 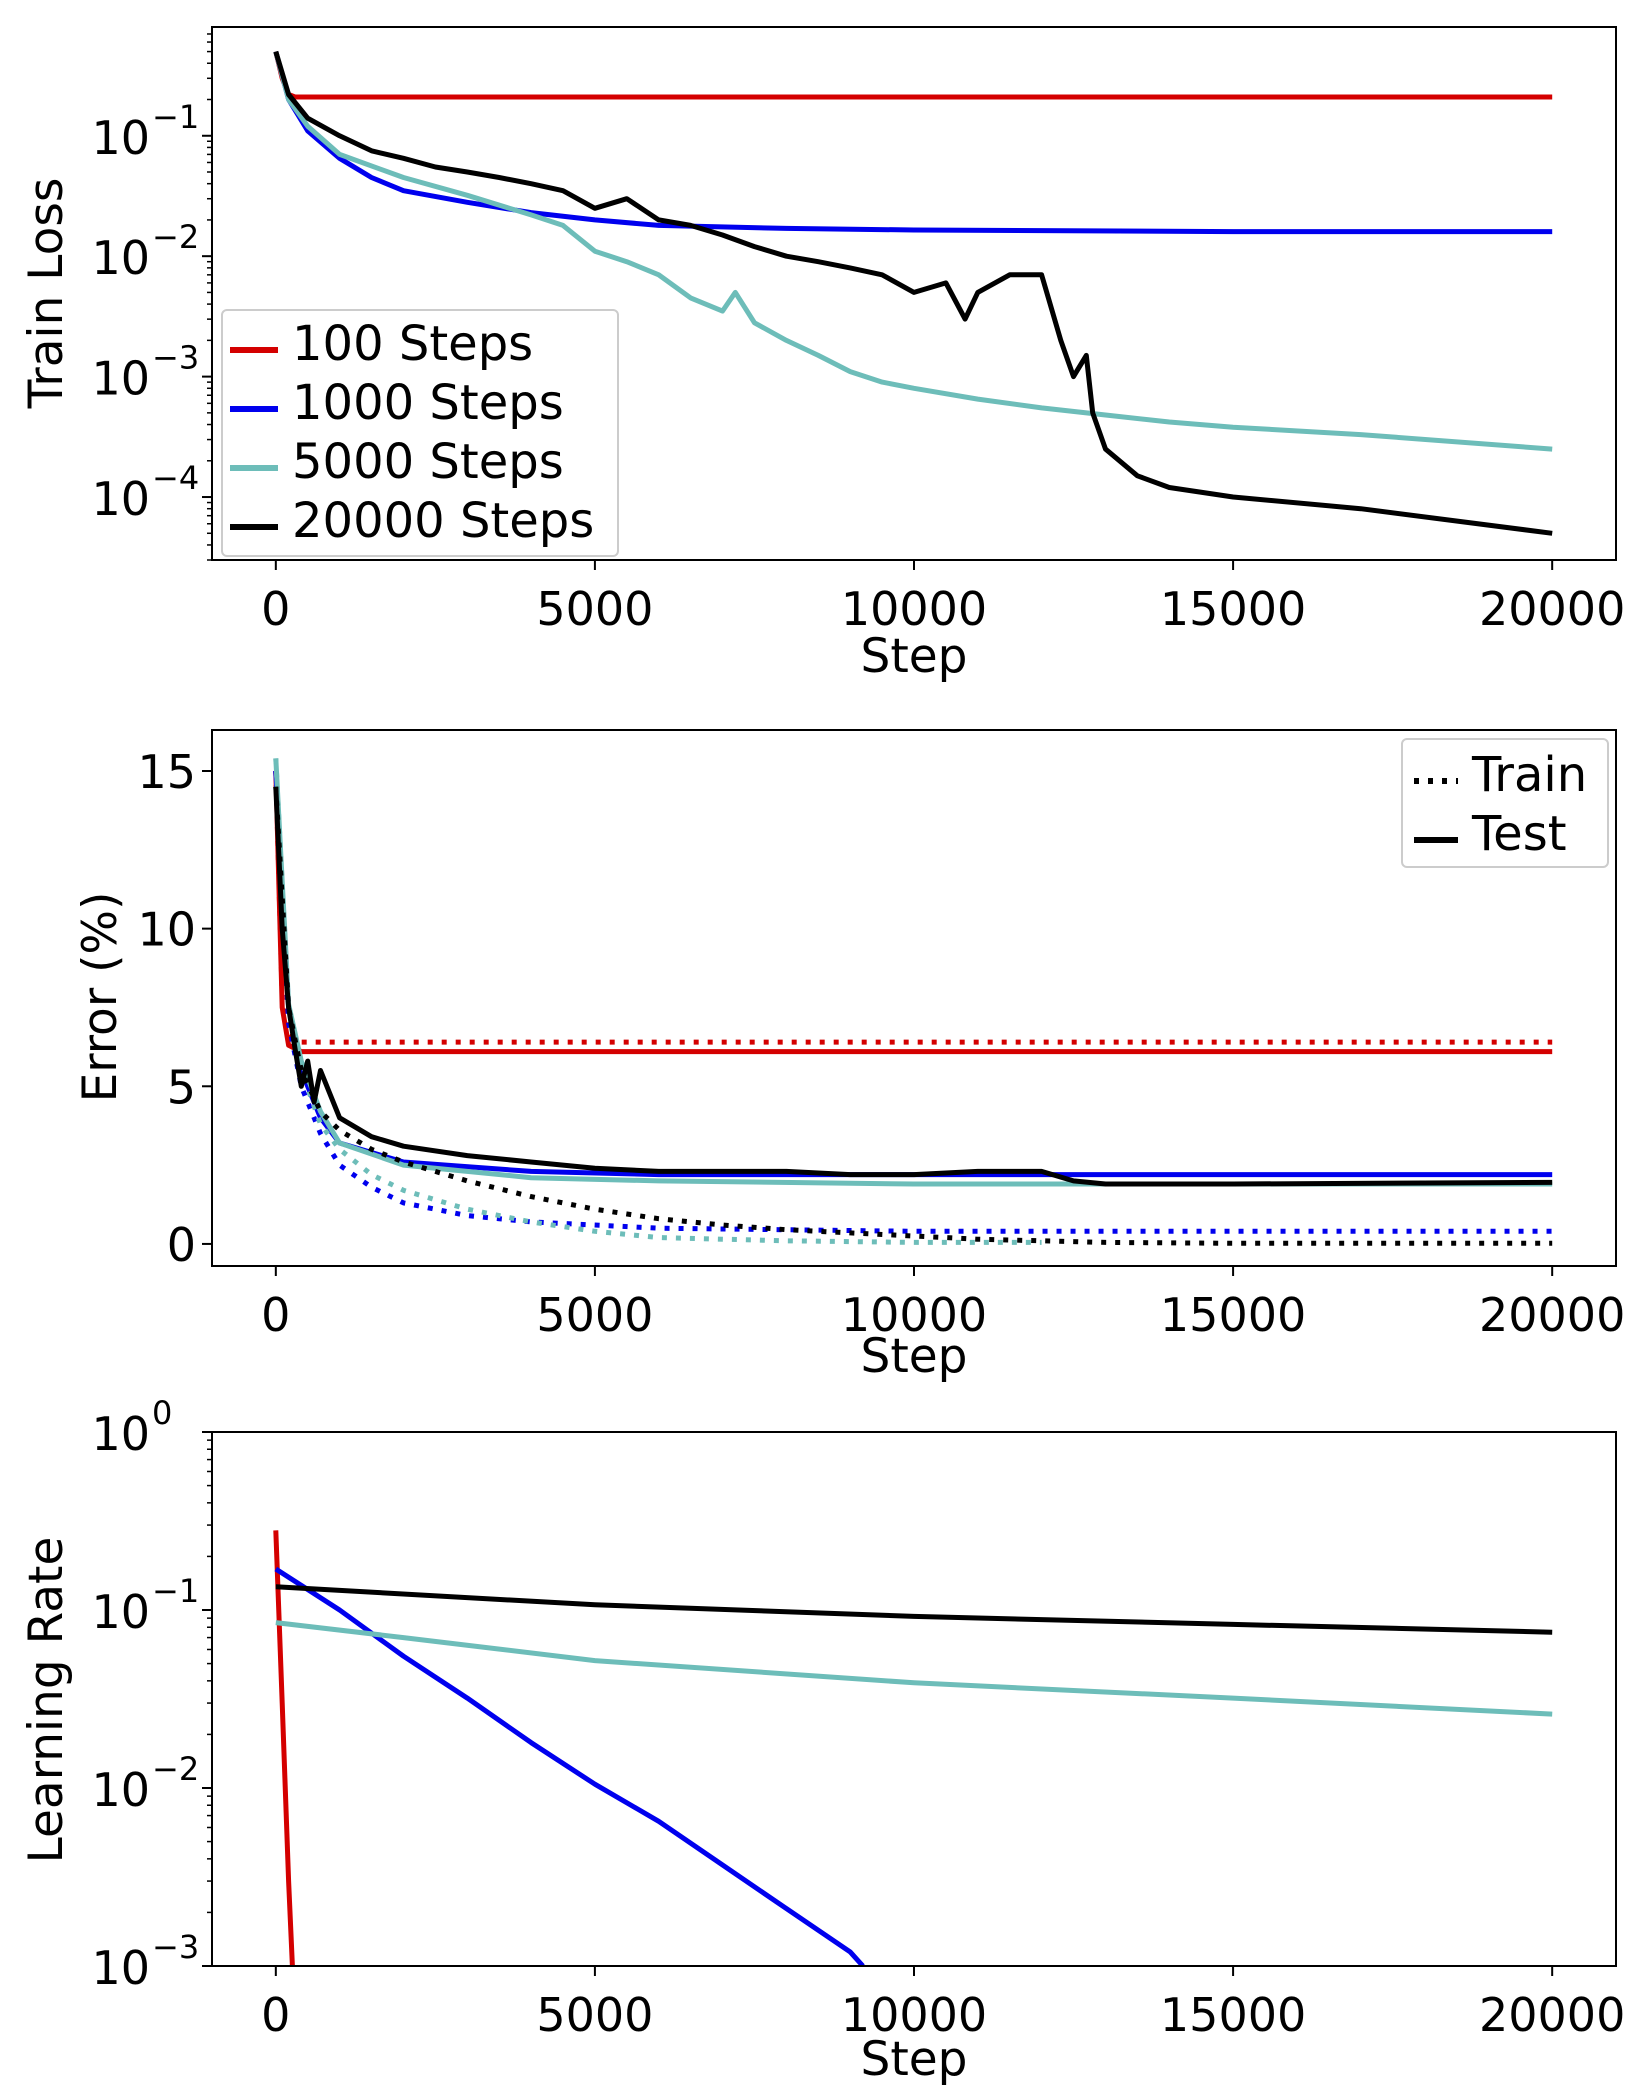 I want to click on legend-label: 5000 Steps, so click(x=428, y=462).